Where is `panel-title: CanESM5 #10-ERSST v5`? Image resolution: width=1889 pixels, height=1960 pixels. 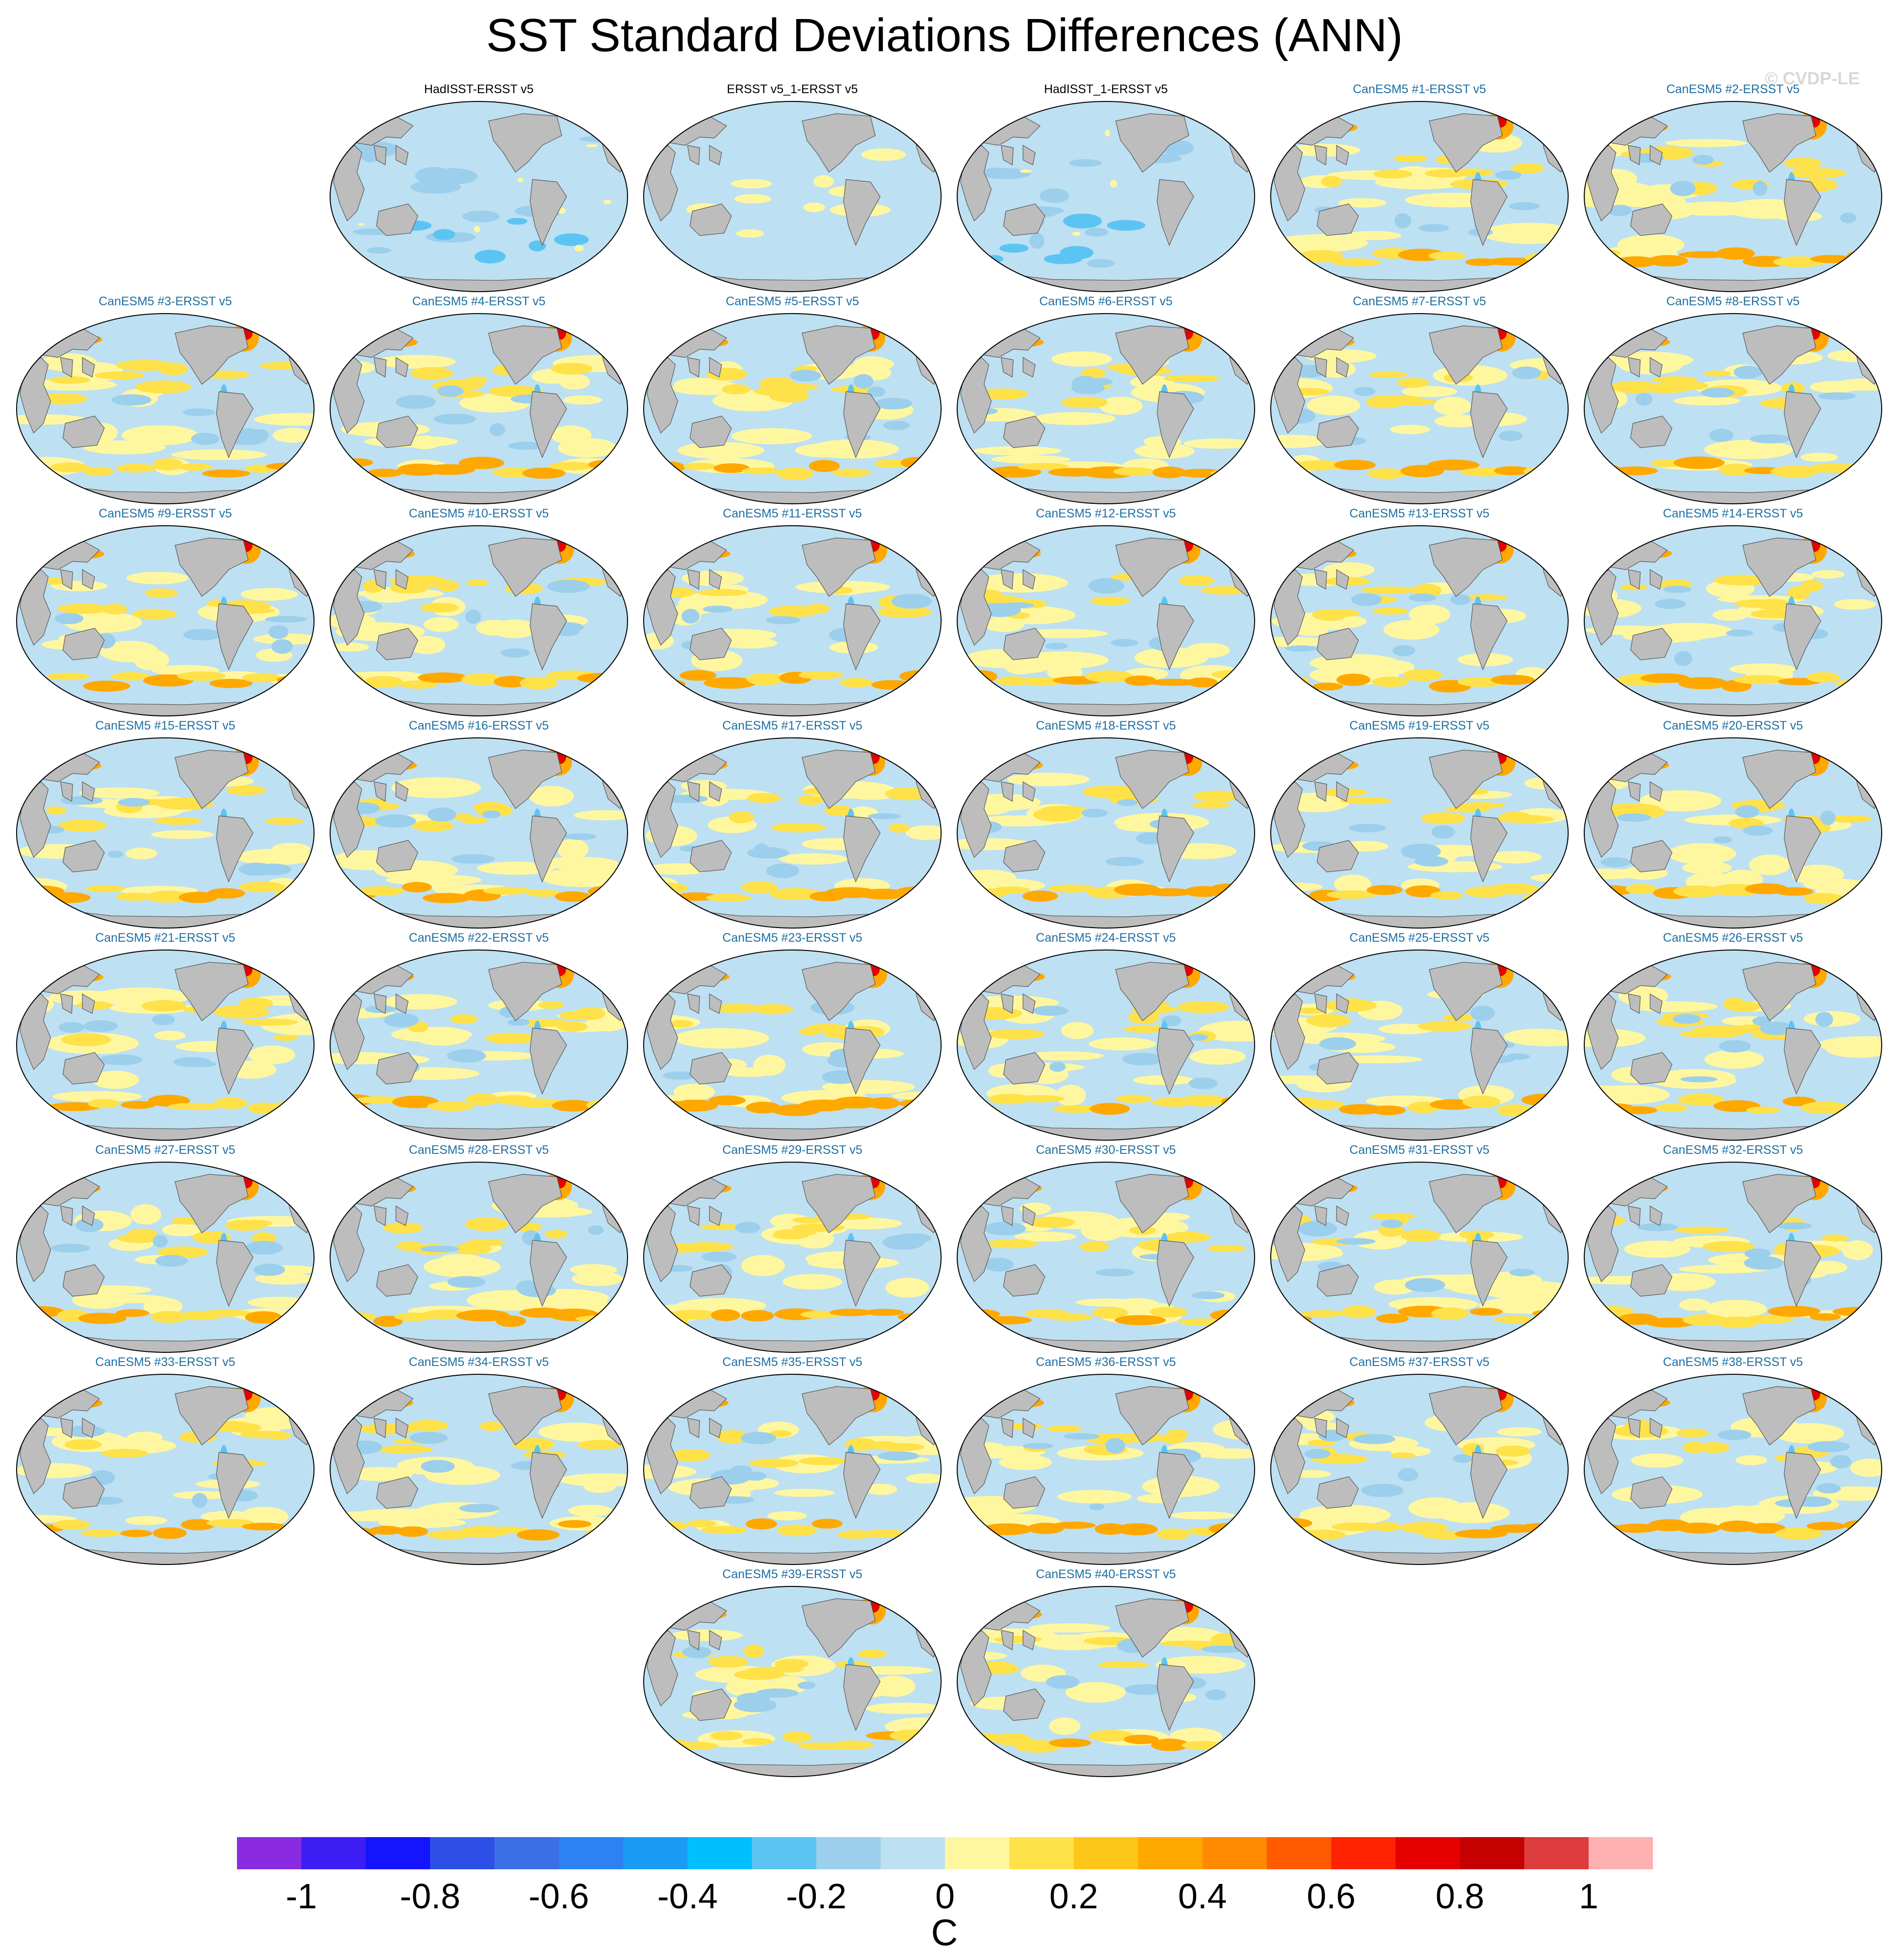 panel-title: CanESM5 #10-ERSST v5 is located at coordinates (479, 513).